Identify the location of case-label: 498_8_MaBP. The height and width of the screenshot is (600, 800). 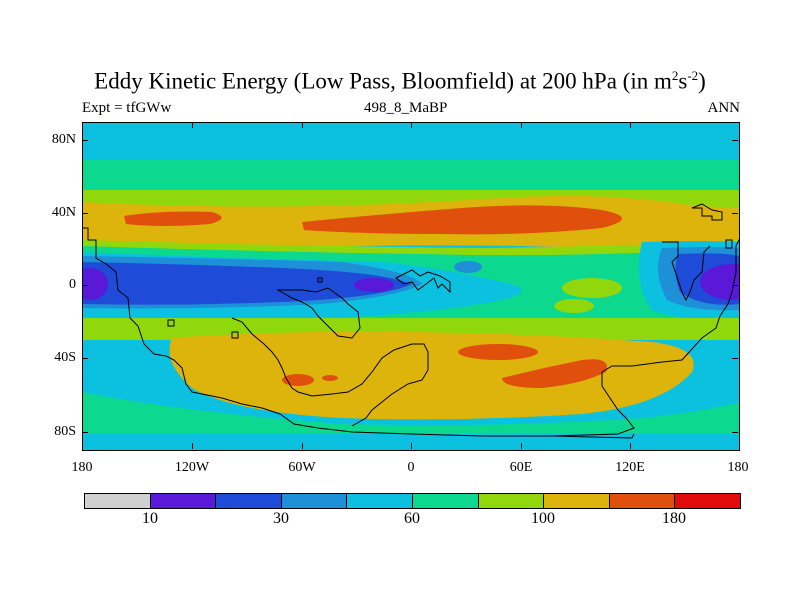
(406, 108).